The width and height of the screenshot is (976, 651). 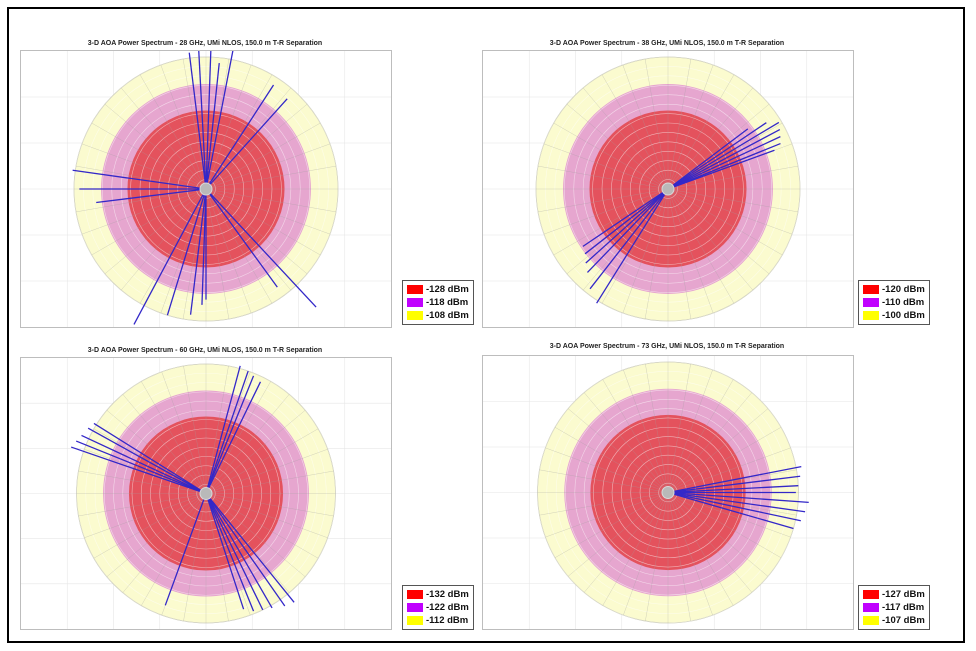 What do you see at coordinates (894, 302) in the screenshot?
I see `legend-38ghz: -120 dBm -110 dBm -100 dBm` at bounding box center [894, 302].